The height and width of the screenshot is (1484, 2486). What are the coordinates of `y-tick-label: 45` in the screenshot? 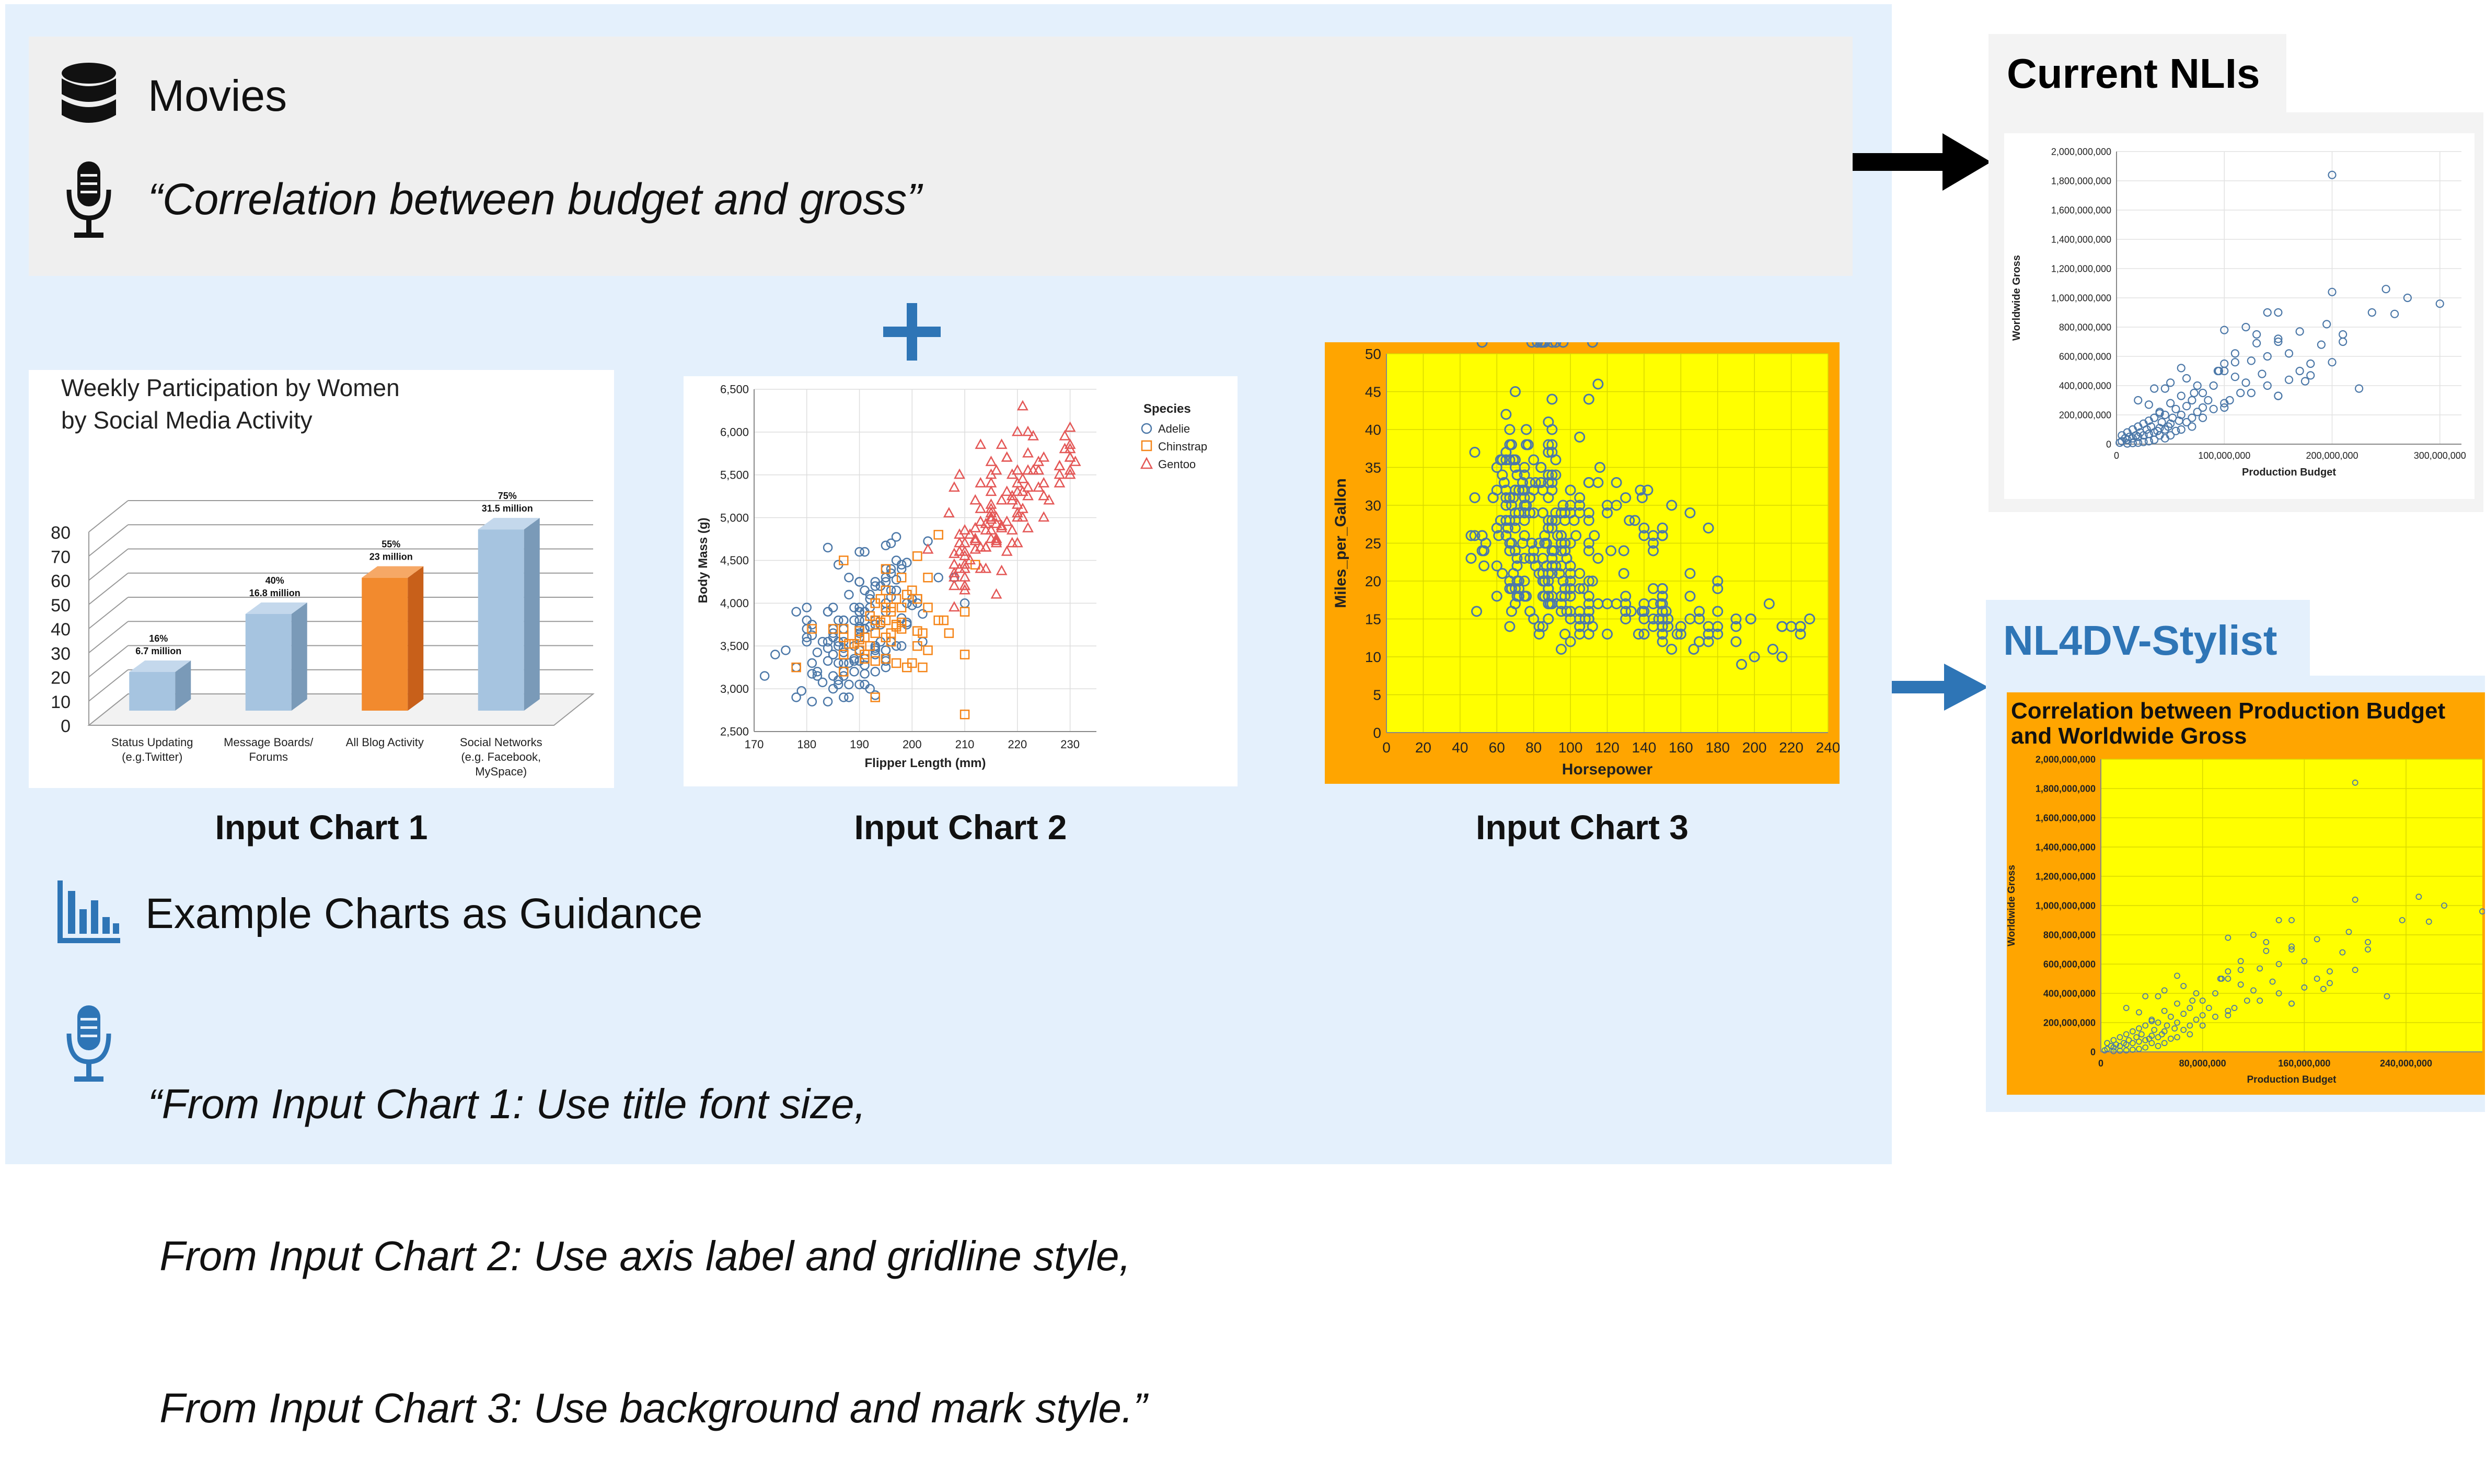 It's located at (1373, 392).